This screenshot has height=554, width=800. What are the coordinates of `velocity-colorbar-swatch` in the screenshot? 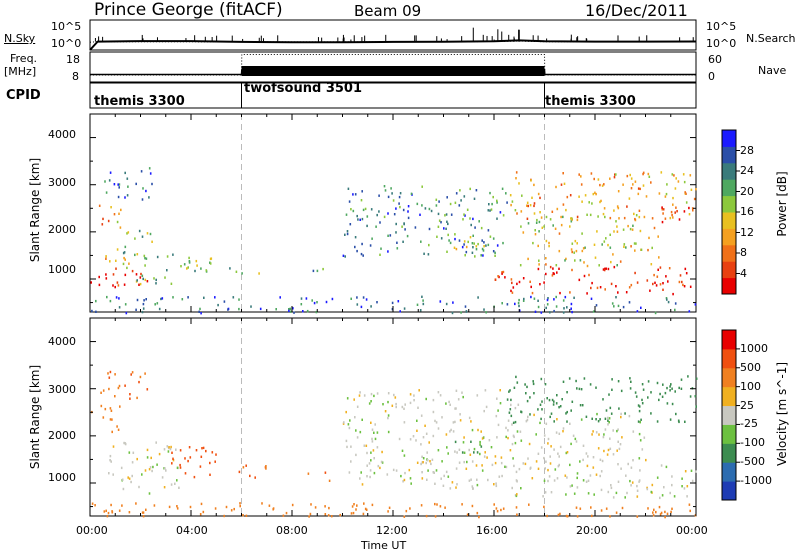 It's located at (729, 491).